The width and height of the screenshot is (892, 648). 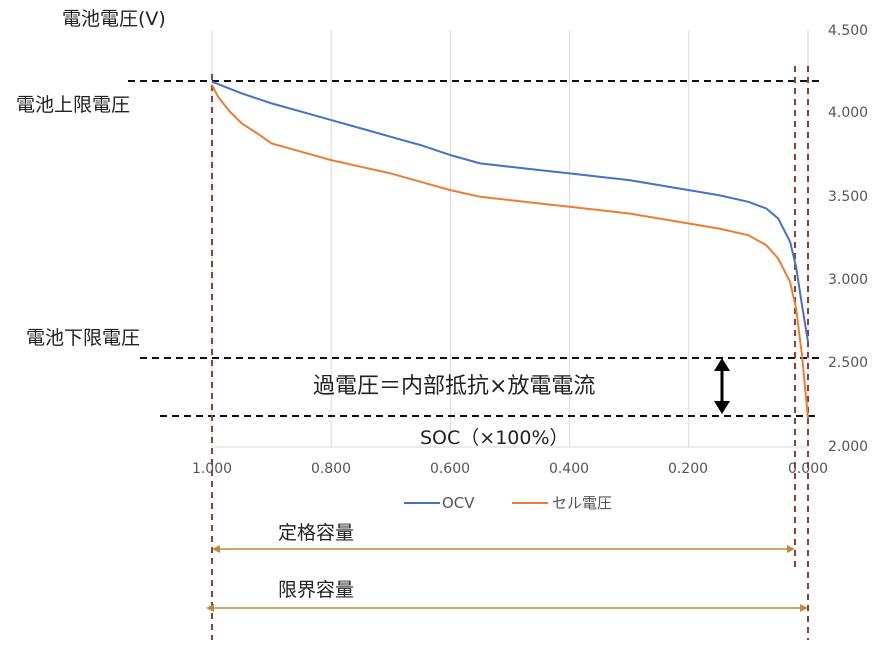 I want to click on x-tick-label: 0.400, so click(x=569, y=469).